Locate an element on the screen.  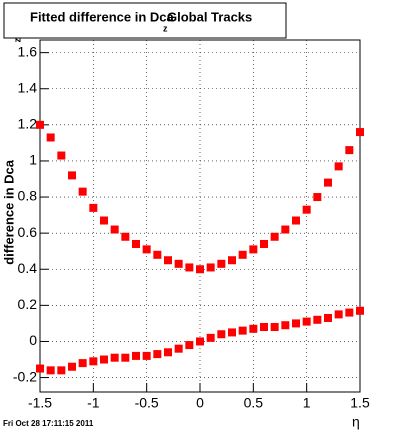
y-tick-label: 0 is located at coordinates (33, 340).